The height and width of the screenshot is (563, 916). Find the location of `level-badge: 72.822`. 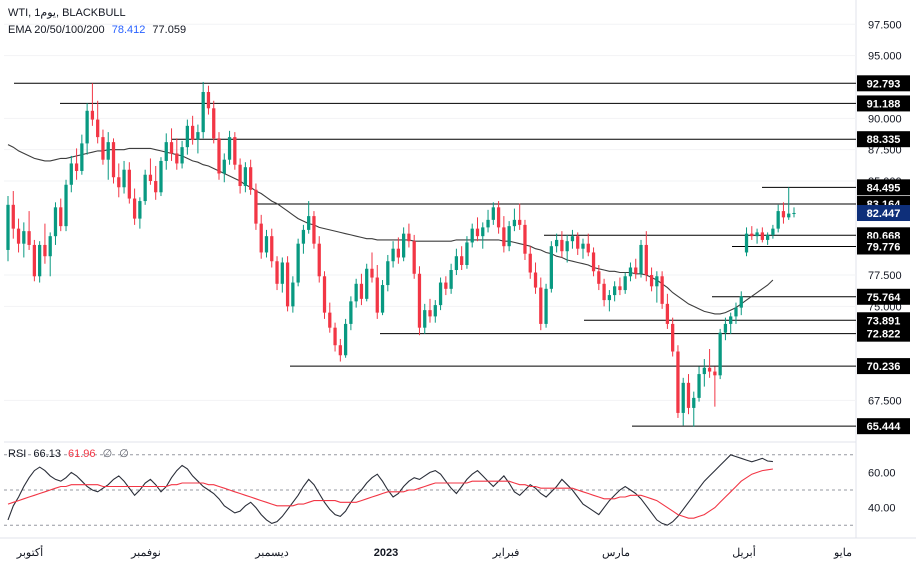

level-badge: 72.822 is located at coordinates (883, 333).